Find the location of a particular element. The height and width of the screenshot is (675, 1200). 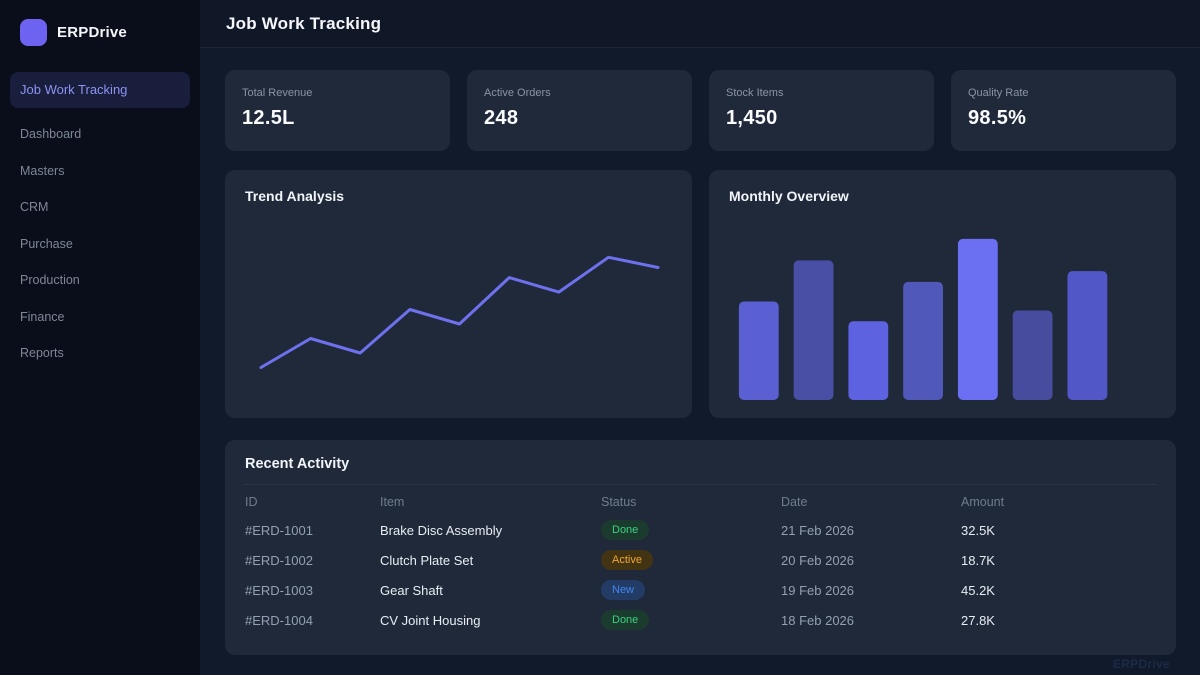

stat-card-total-revenue: Total Revenue 12.5L is located at coordinates (337, 110).